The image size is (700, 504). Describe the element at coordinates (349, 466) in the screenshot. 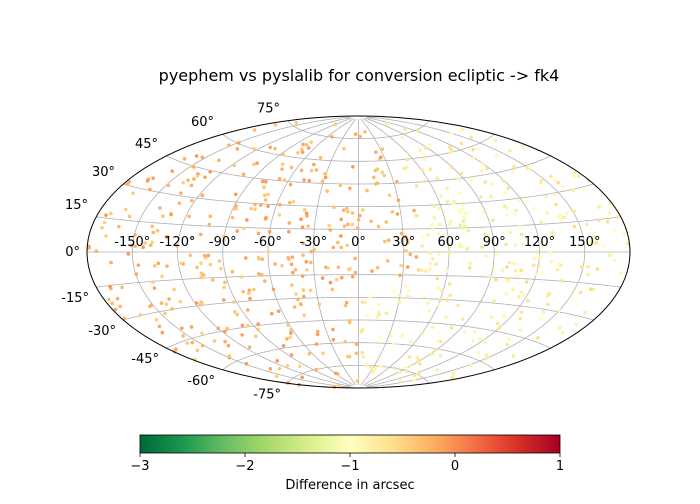

I see `colorbar-tick-label: −1` at that location.